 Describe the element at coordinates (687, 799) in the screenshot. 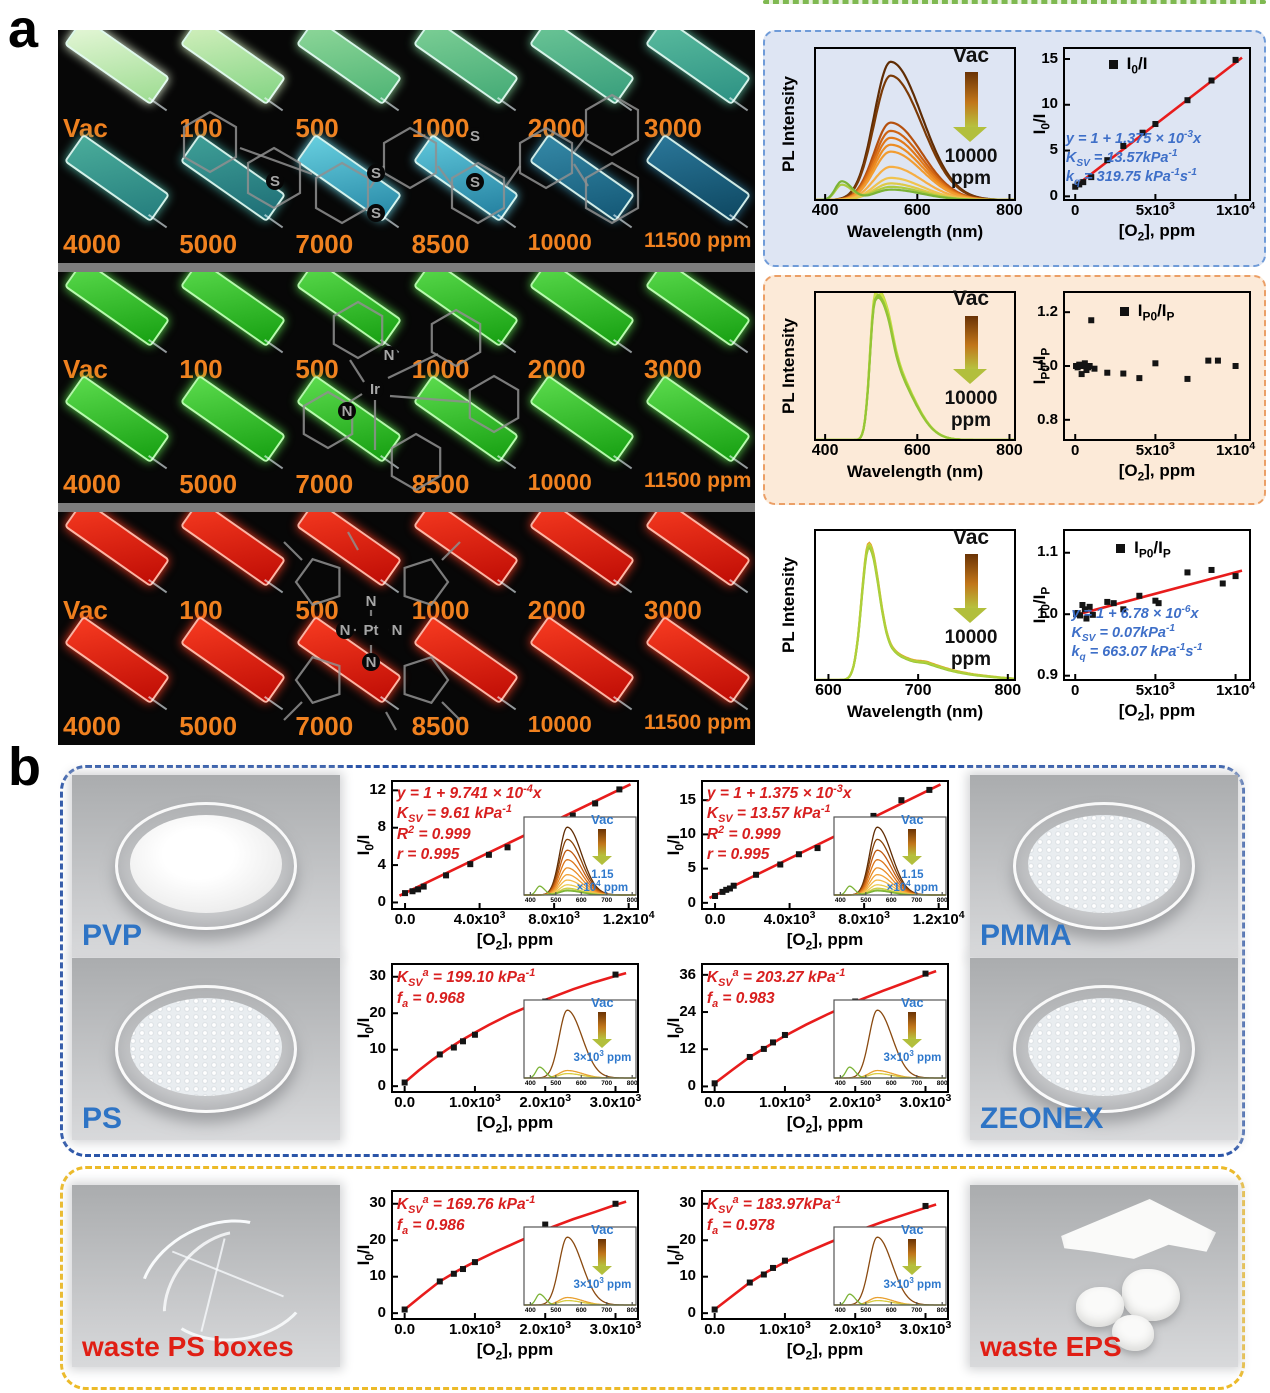

I see `y-tick-label: 15` at that location.